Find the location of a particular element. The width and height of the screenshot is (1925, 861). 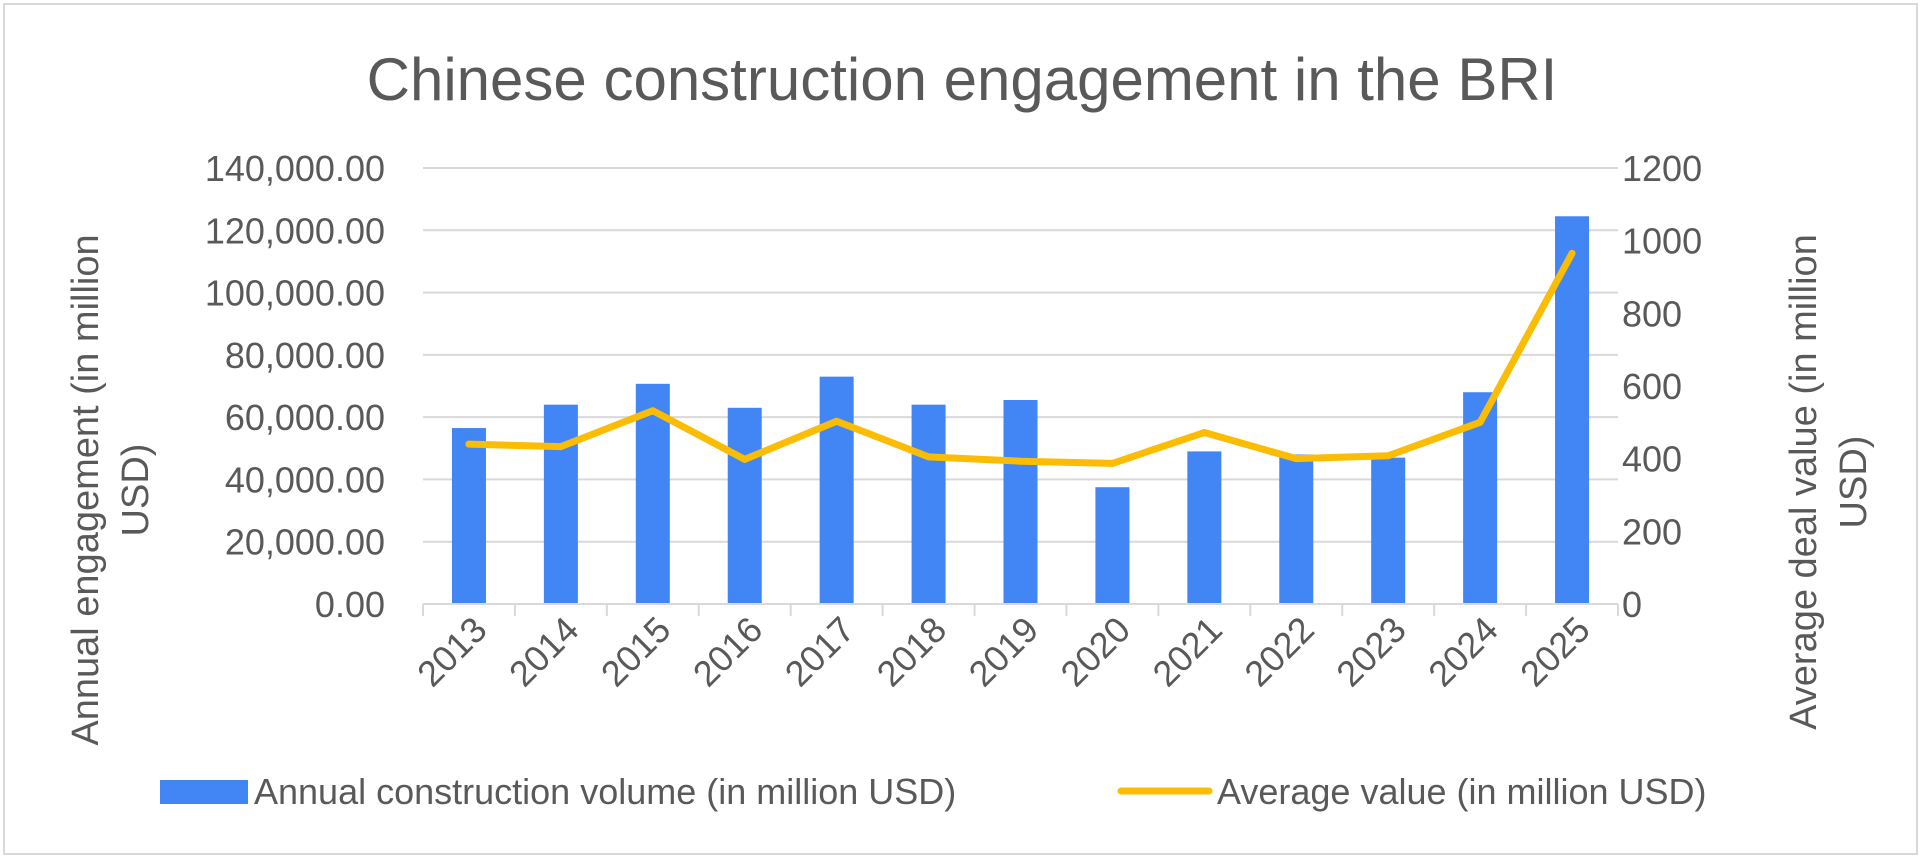

right-tick-label: 0 is located at coordinates (1632, 604).